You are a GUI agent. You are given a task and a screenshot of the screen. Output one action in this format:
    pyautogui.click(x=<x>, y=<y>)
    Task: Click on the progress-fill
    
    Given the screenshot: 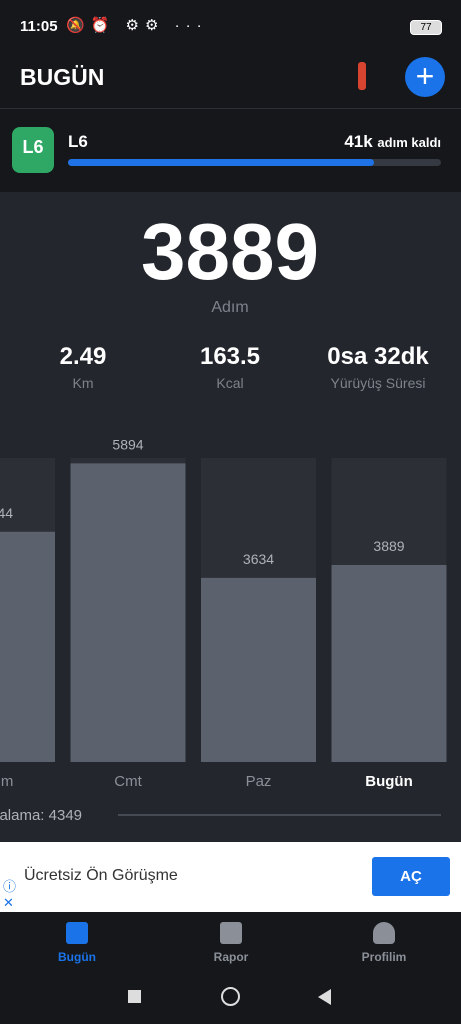 What is the action you would take?
    pyautogui.click(x=221, y=162)
    